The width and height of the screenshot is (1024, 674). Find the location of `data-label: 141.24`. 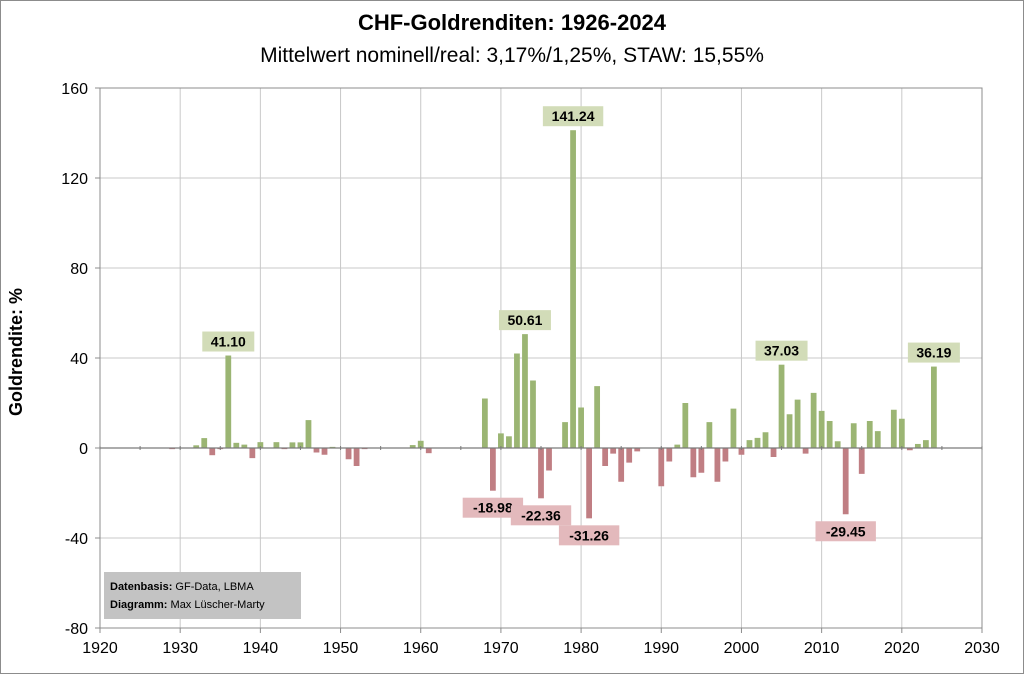

data-label: 141.24 is located at coordinates (573, 116).